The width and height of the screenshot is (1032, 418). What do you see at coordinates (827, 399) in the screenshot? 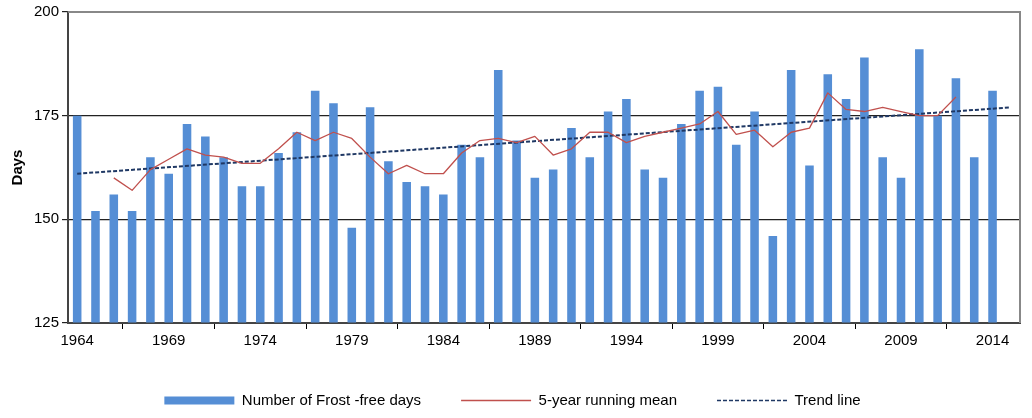
I see `legend-label: Trend line` at bounding box center [827, 399].